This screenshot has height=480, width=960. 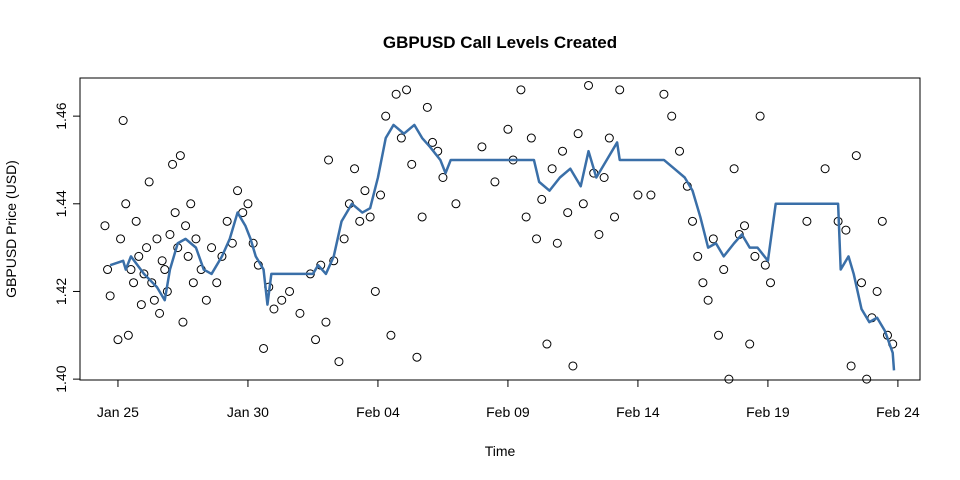 What do you see at coordinates (378, 412) in the screenshot?
I see `x-tick-label: Feb 04` at bounding box center [378, 412].